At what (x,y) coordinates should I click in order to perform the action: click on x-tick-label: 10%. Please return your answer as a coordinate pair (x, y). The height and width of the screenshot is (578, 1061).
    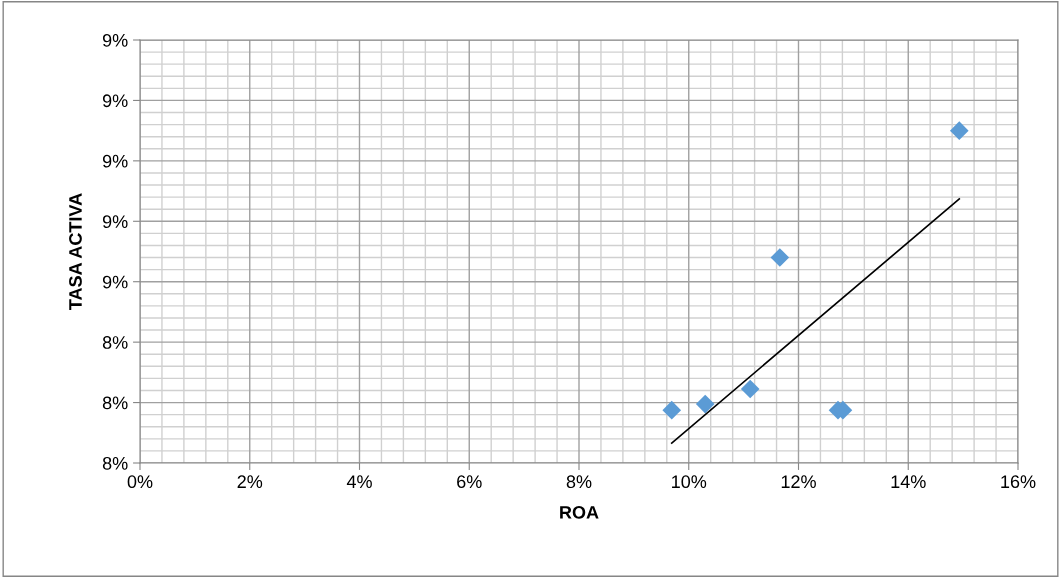
    Looking at the image, I should click on (689, 482).